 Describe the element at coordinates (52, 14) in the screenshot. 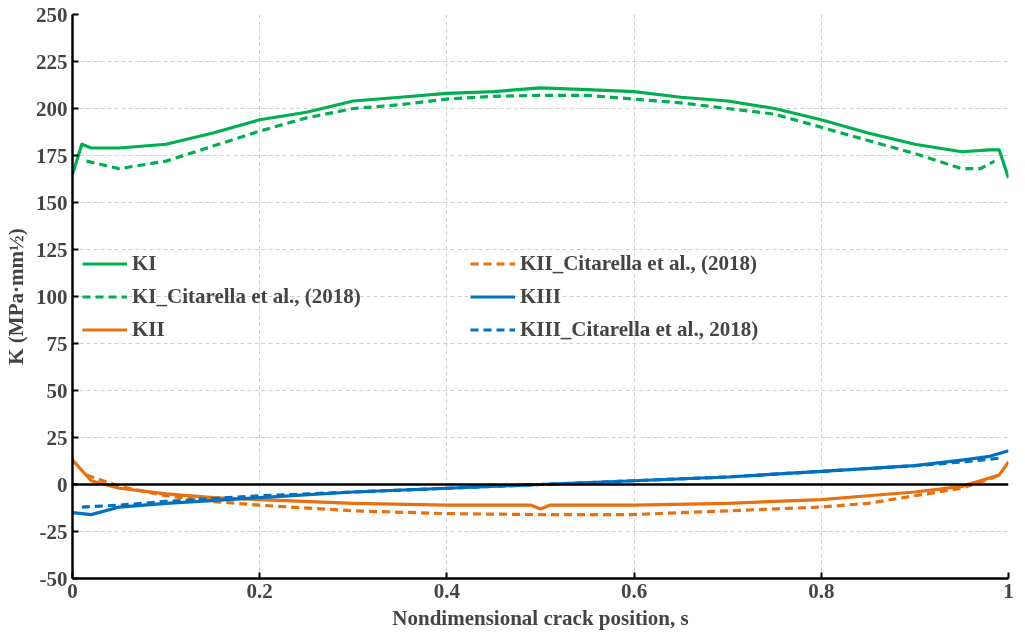

I see `y-tick-label: 250` at that location.